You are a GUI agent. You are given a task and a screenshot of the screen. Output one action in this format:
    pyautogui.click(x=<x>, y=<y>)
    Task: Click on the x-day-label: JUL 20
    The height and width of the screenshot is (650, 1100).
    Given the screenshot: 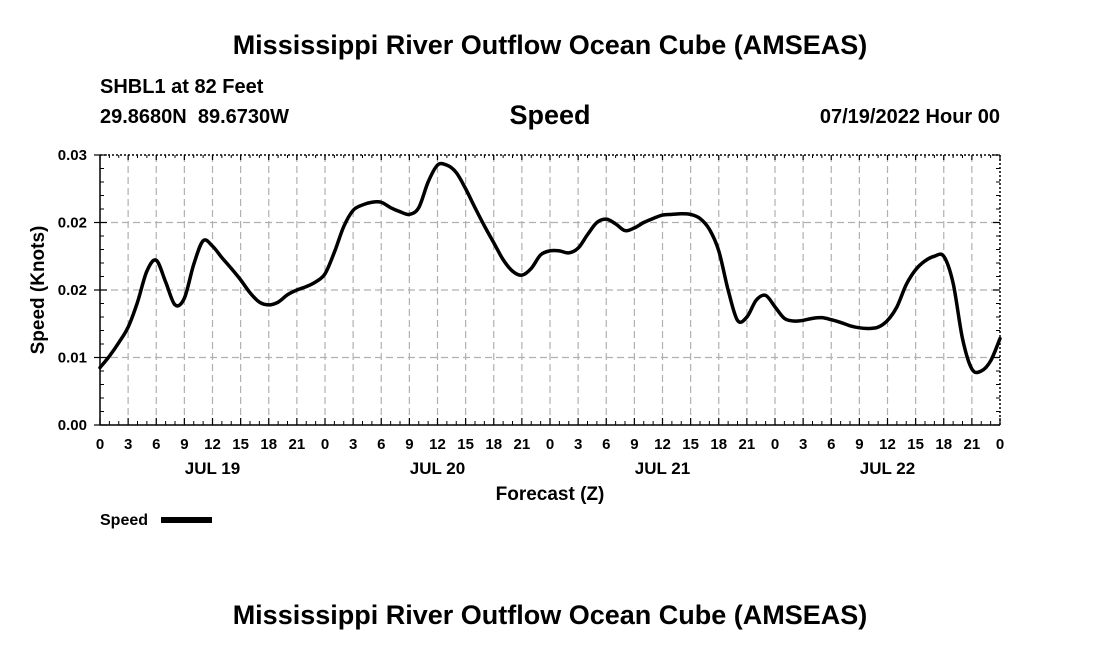 What is the action you would take?
    pyautogui.click(x=437, y=468)
    